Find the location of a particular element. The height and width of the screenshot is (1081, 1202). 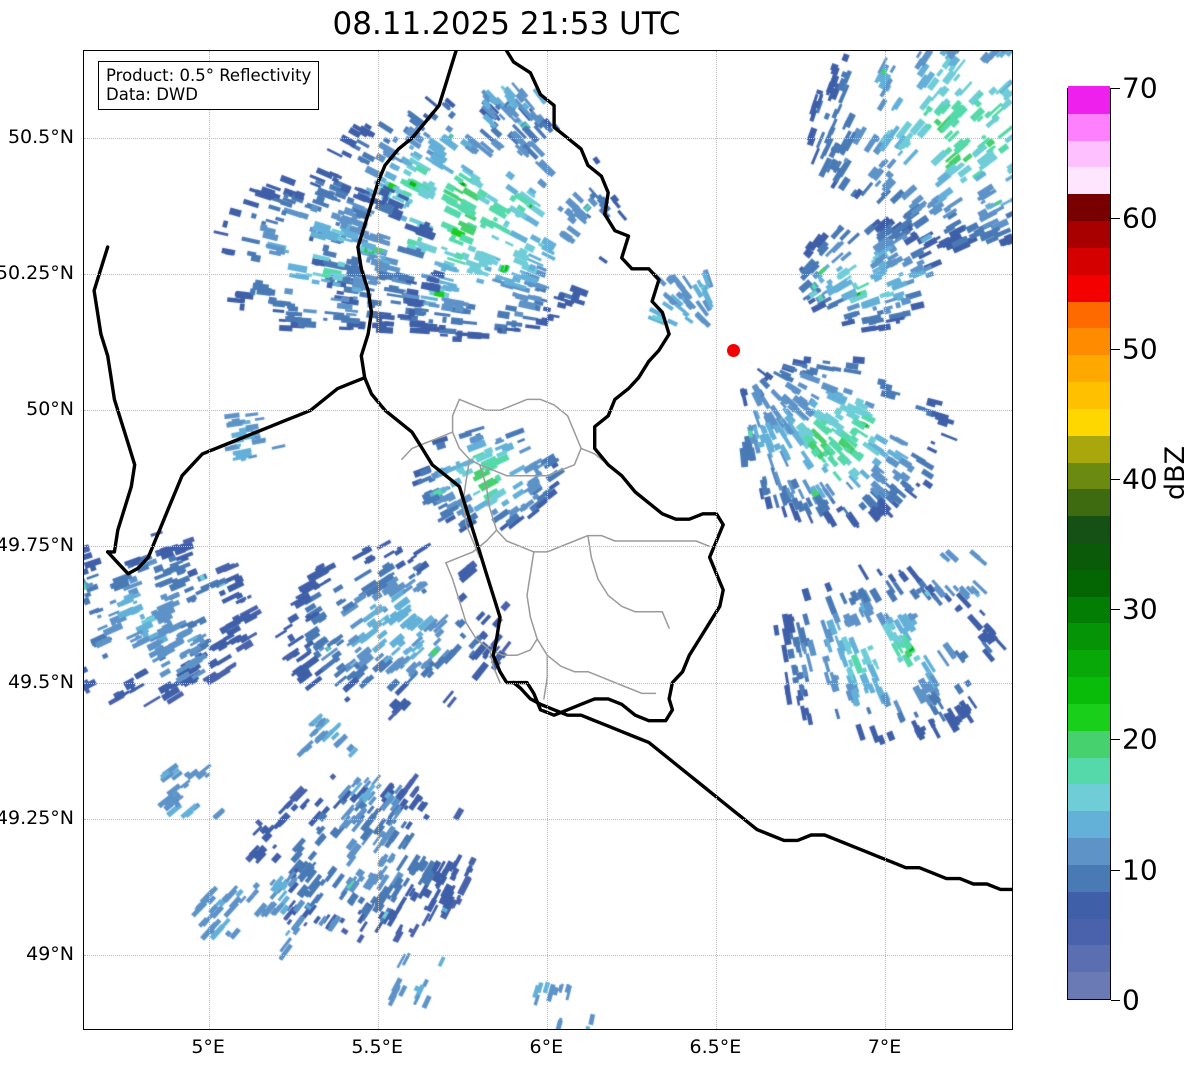

annotation-box: Product: 0.5° Reflectivity Data: DWD is located at coordinates (209, 85).